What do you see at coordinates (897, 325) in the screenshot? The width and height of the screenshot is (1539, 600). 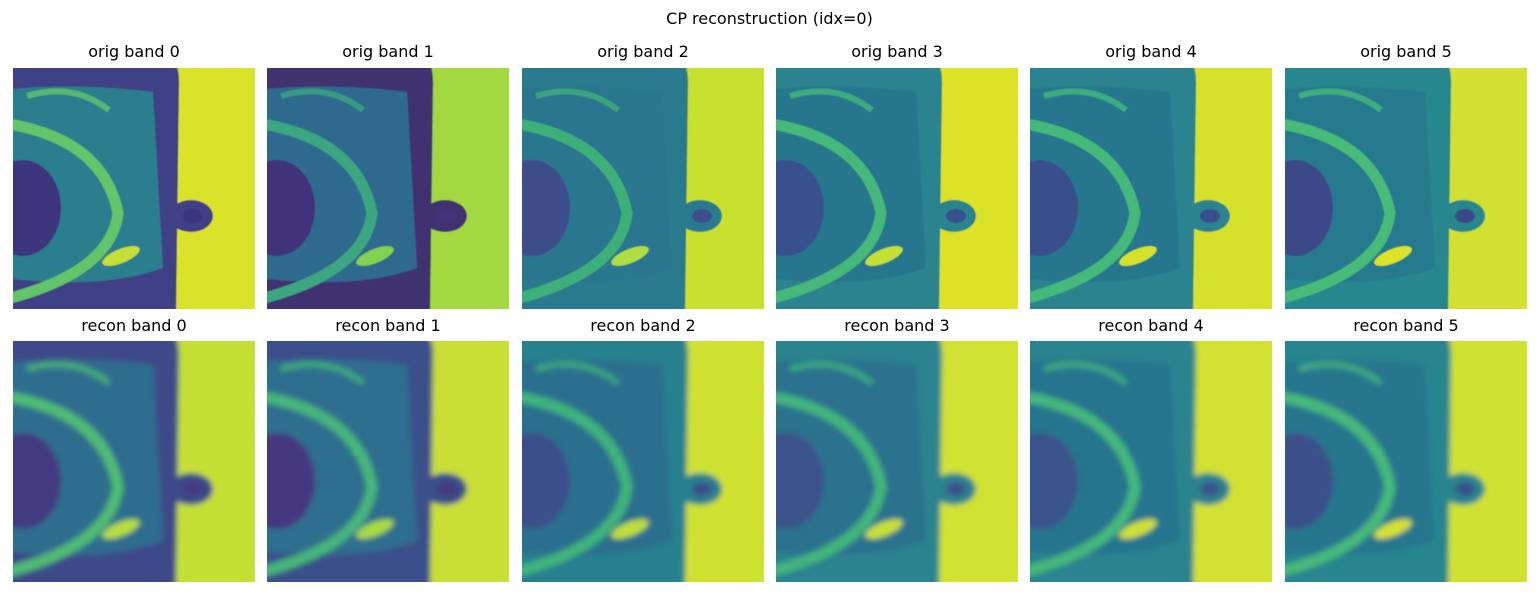 I see `panel-title: recon band 3` at bounding box center [897, 325].